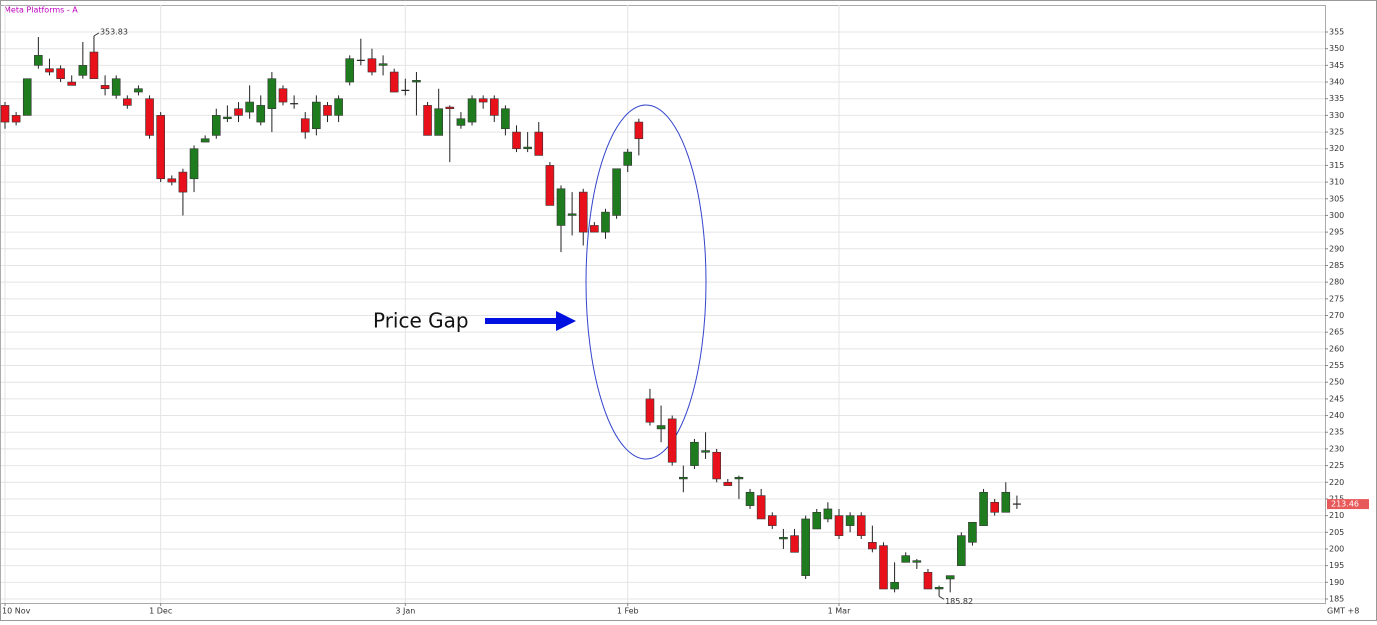 The image size is (1377, 625). I want to click on y-tick-label: 205, so click(1336, 532).